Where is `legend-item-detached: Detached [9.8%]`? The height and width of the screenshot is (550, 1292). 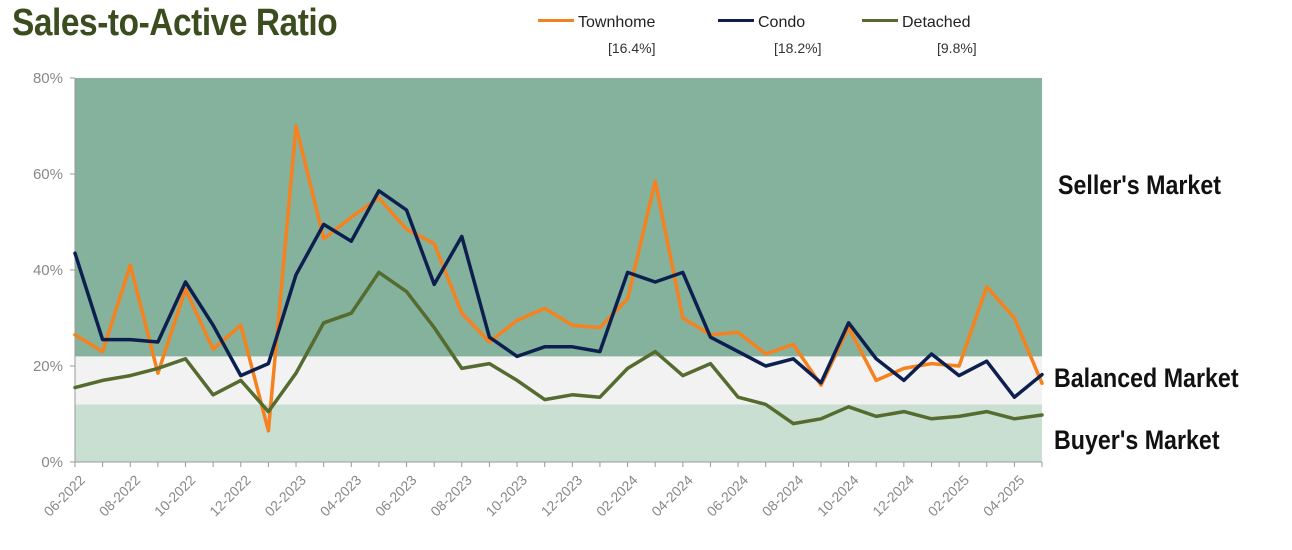
legend-item-detached: Detached [9.8%] is located at coordinates (919, 35).